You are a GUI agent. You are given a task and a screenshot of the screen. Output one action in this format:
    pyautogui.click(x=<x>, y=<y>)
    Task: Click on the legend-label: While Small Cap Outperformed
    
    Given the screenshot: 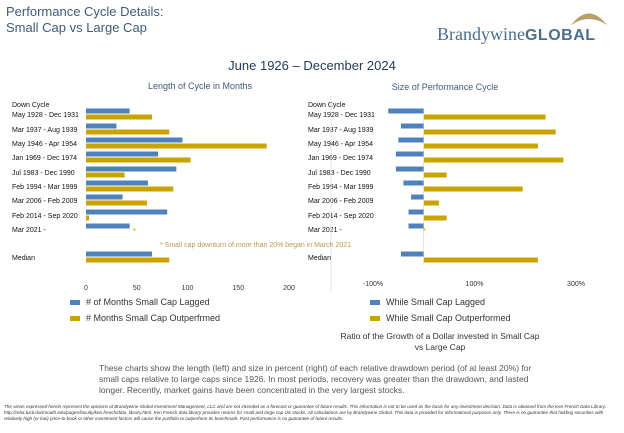 What is the action you would take?
    pyautogui.click(x=448, y=318)
    